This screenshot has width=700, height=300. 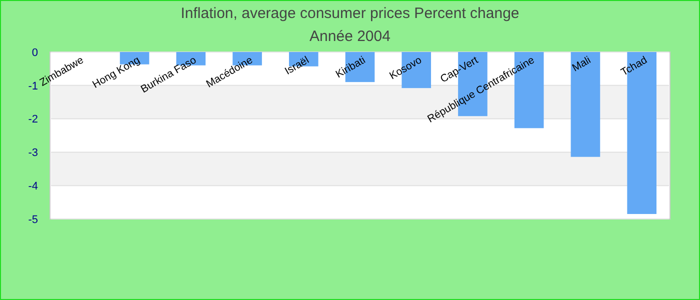 What do you see at coordinates (33, 86) in the screenshot?
I see `y-tick-label: -1` at bounding box center [33, 86].